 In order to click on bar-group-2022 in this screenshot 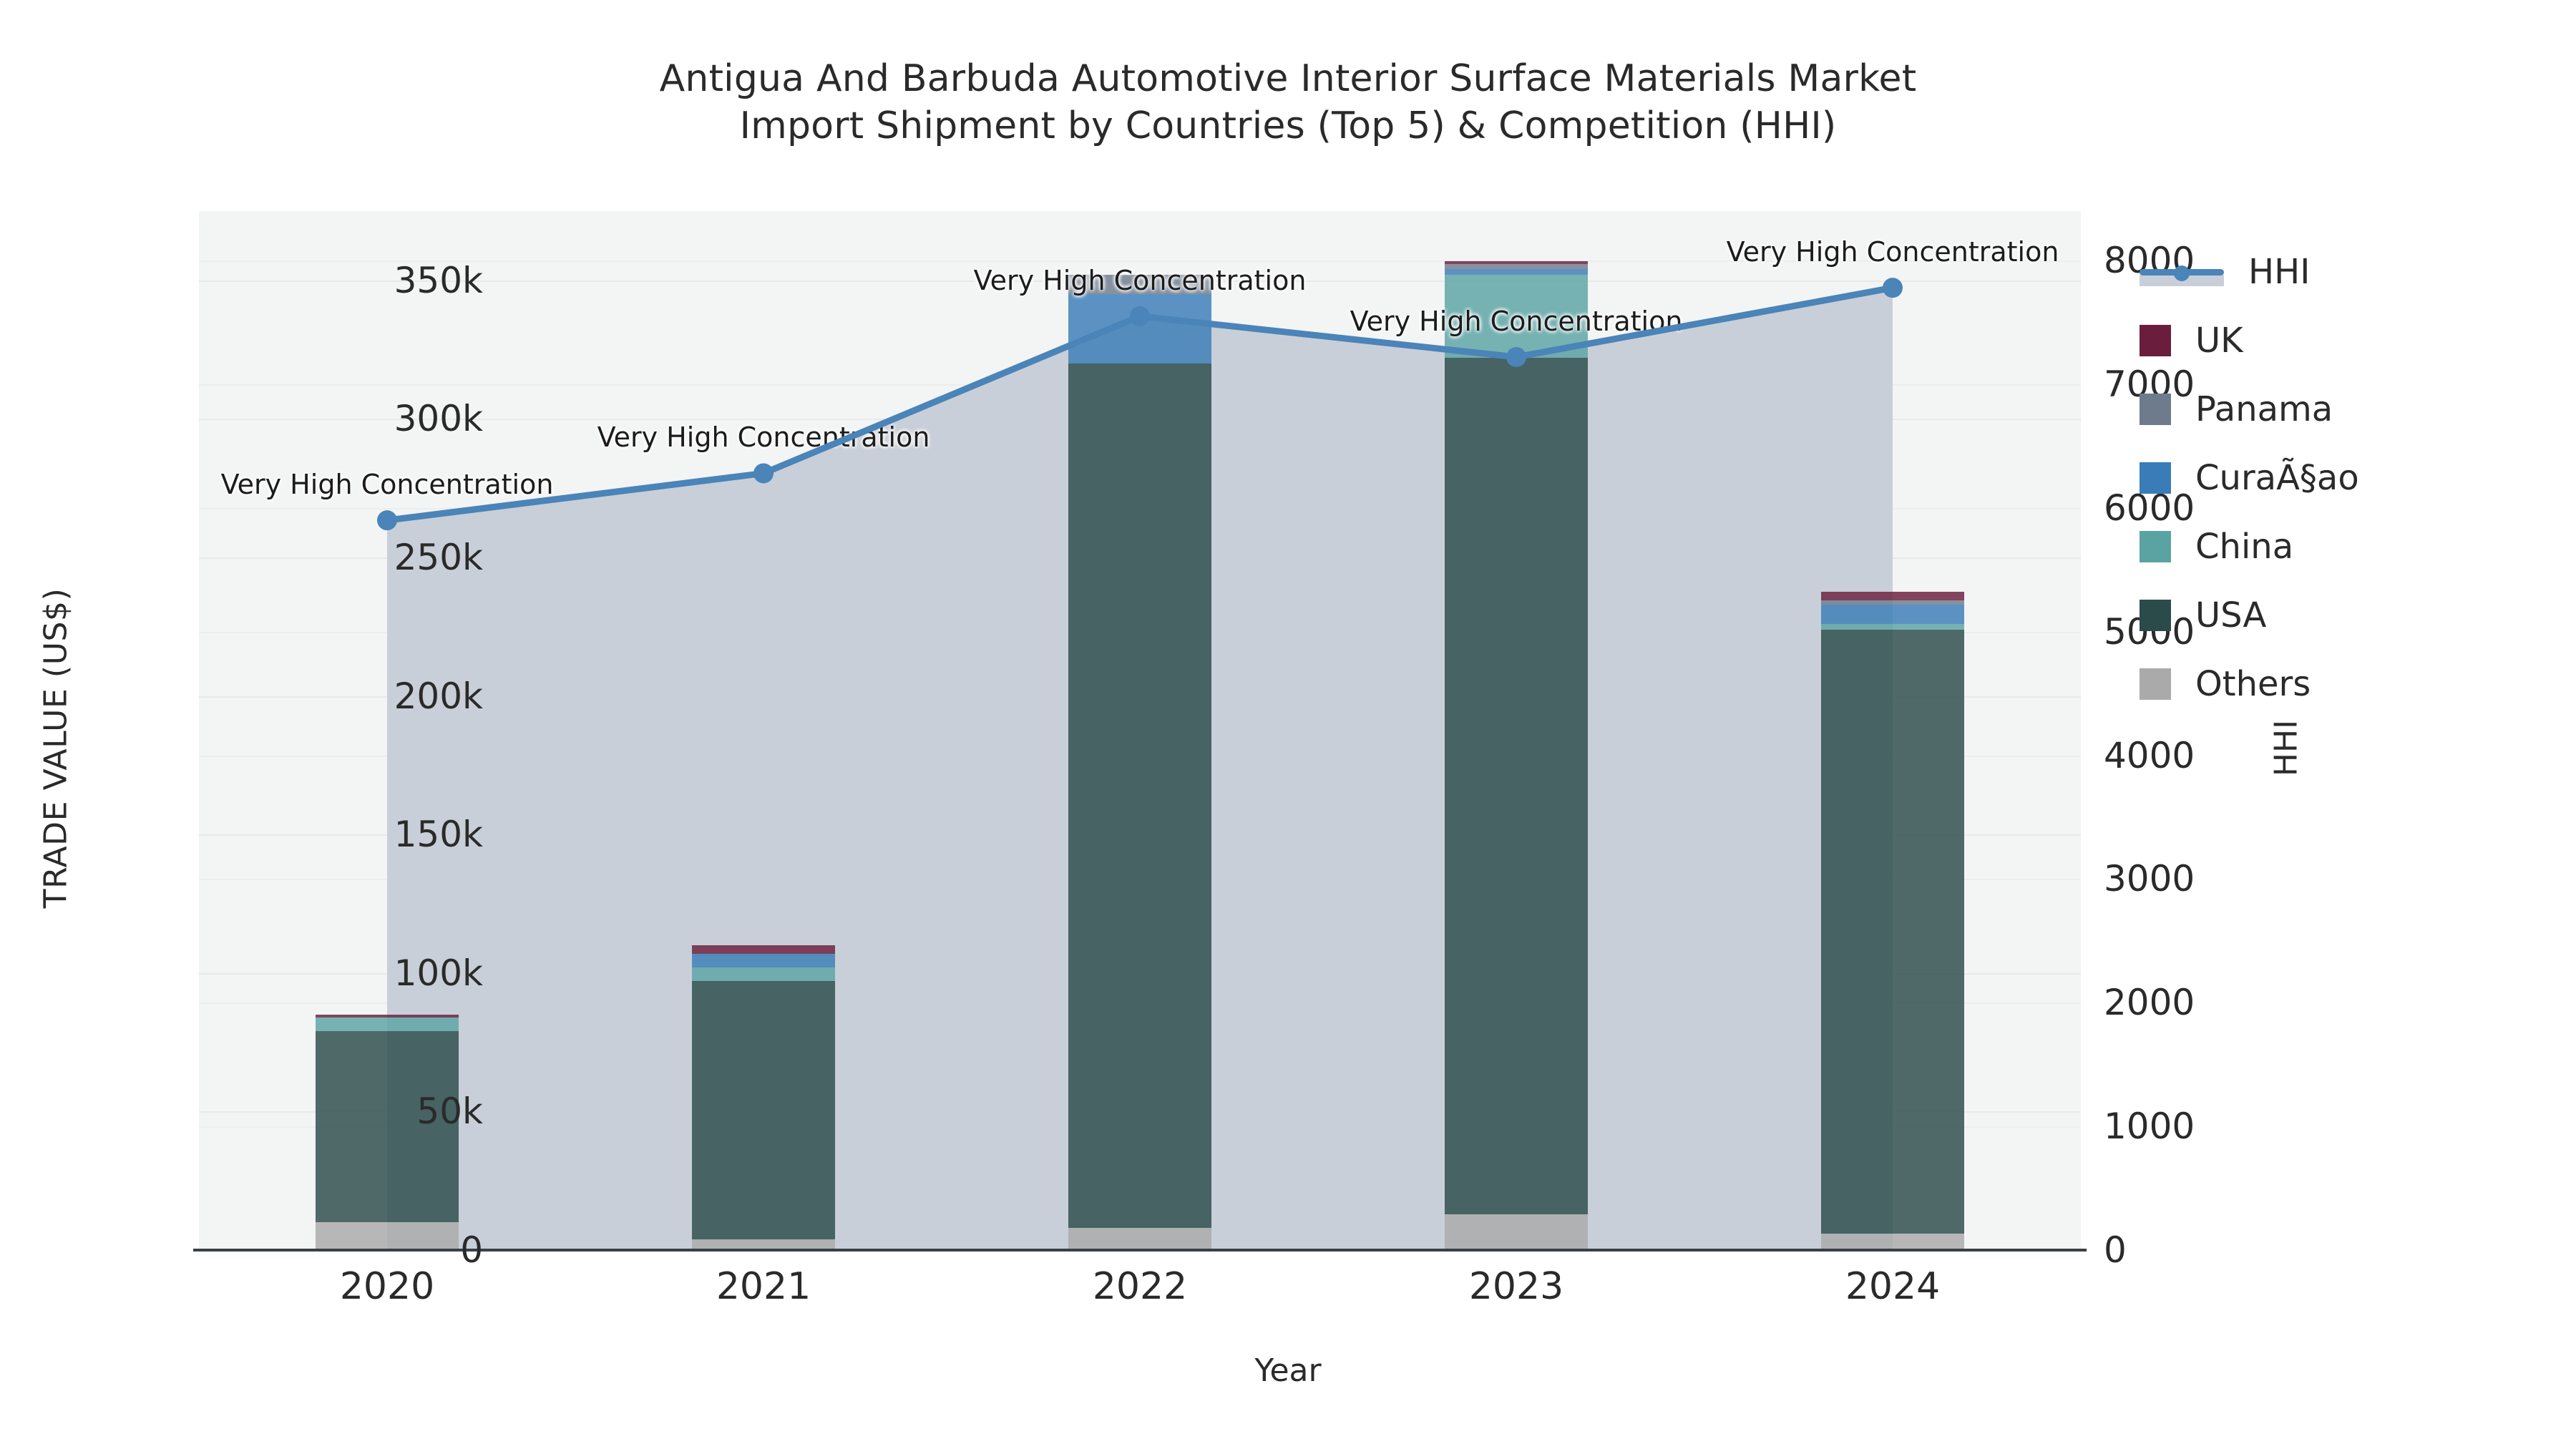, I will do `click(1139, 730)`.